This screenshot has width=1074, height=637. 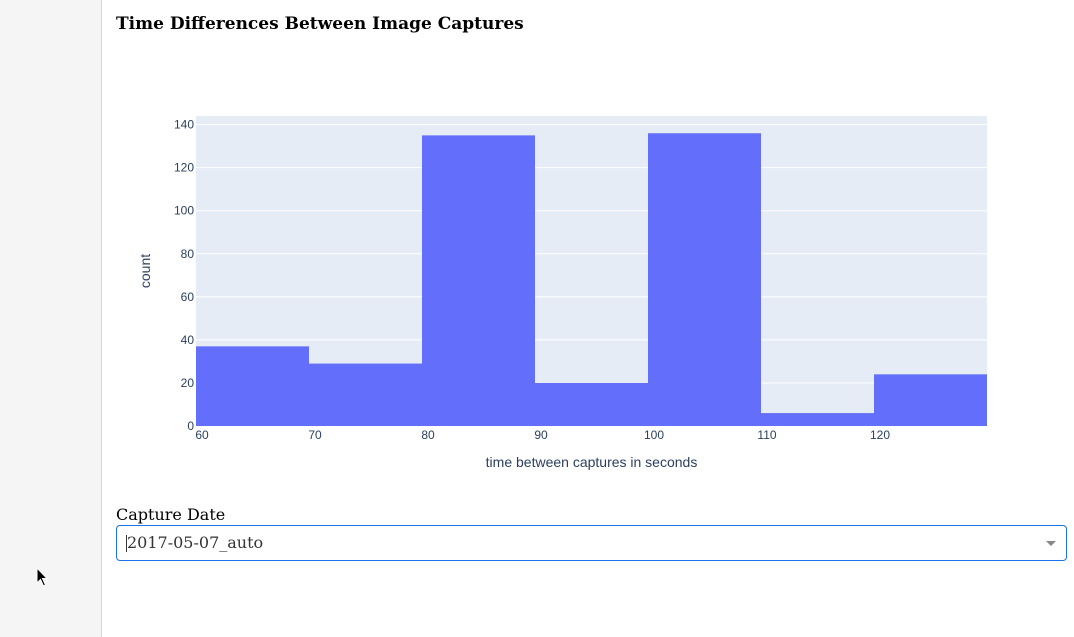 What do you see at coordinates (1051, 543) in the screenshot?
I see `chevron-down-icon` at bounding box center [1051, 543].